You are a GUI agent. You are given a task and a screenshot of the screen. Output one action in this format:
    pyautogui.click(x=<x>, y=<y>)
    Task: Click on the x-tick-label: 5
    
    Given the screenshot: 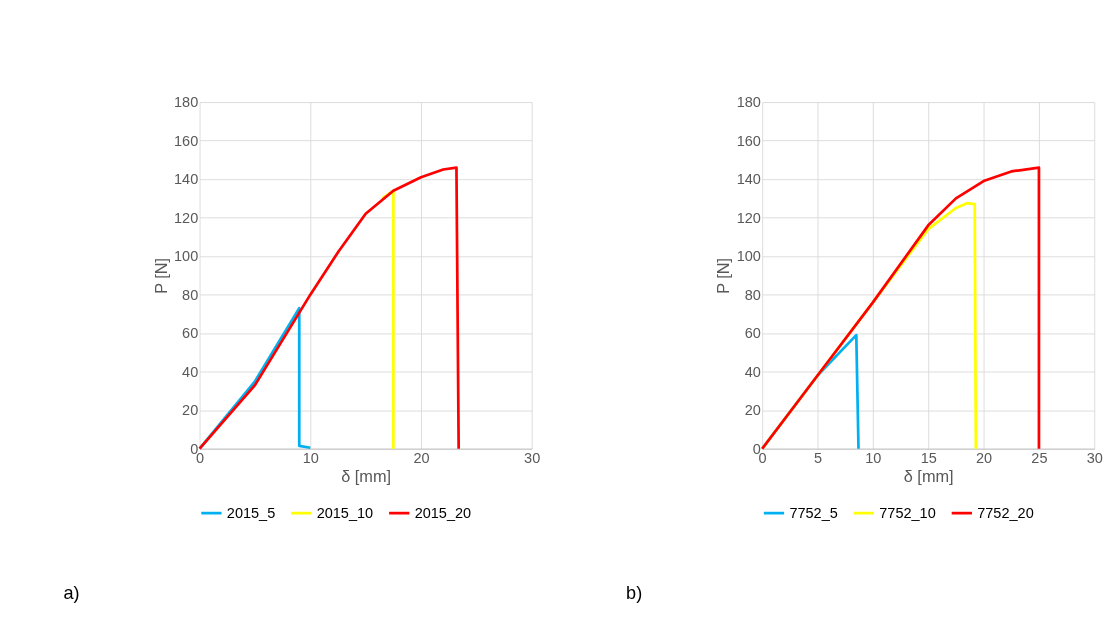 What is the action you would take?
    pyautogui.click(x=818, y=457)
    